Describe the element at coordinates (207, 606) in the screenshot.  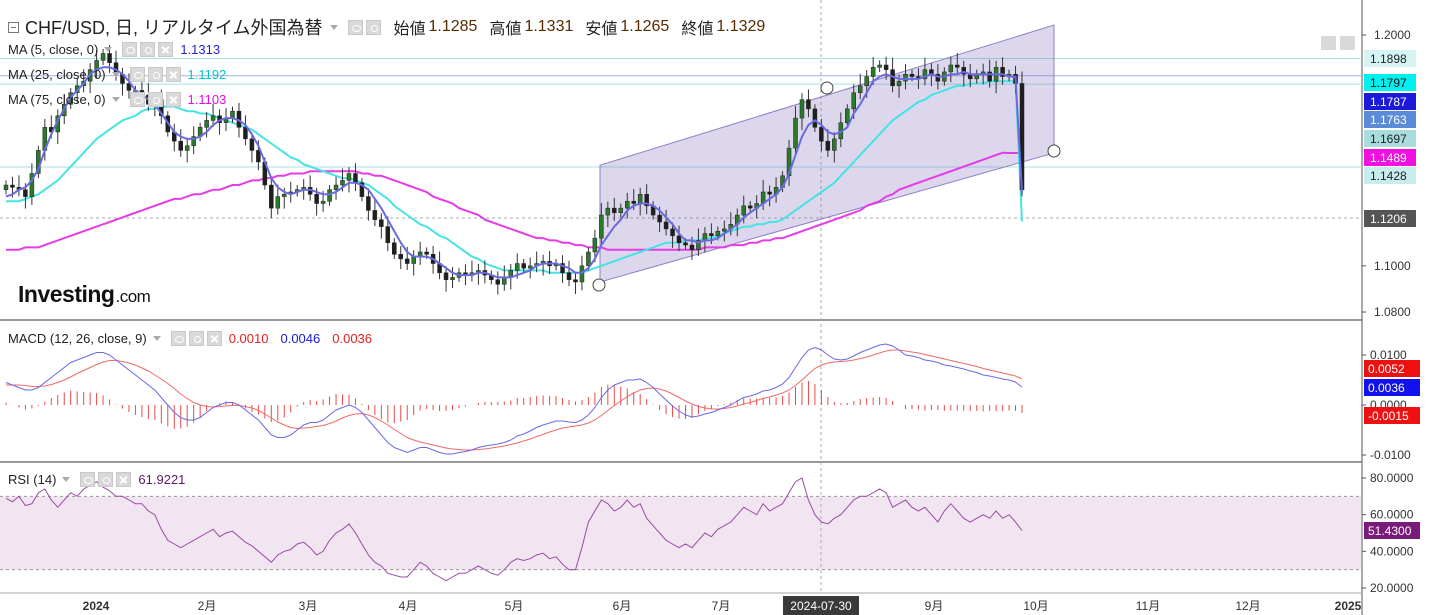
I see `x-tick-label: 2月` at that location.